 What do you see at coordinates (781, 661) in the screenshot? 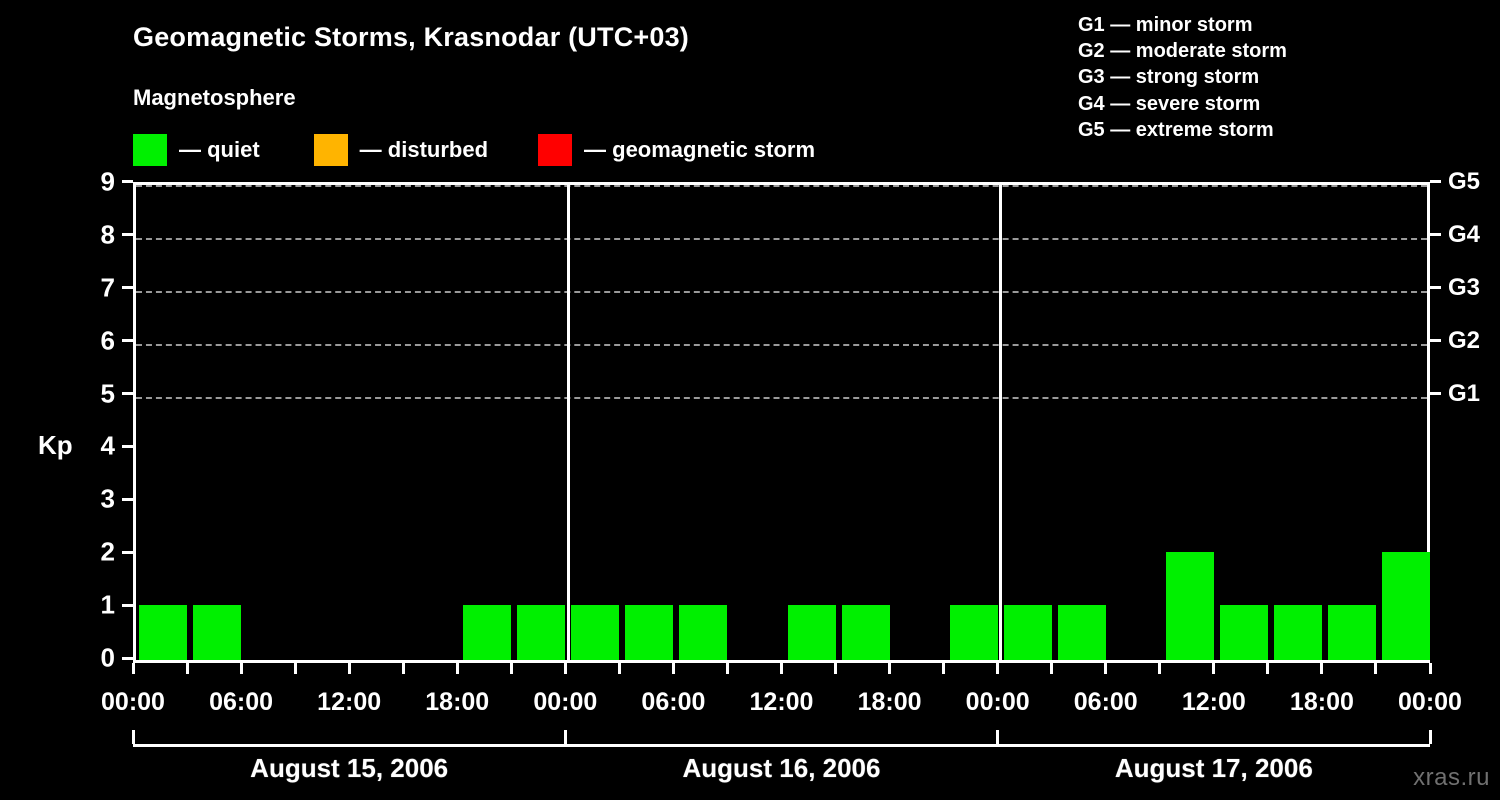
I see `x-axis-line` at bounding box center [781, 661].